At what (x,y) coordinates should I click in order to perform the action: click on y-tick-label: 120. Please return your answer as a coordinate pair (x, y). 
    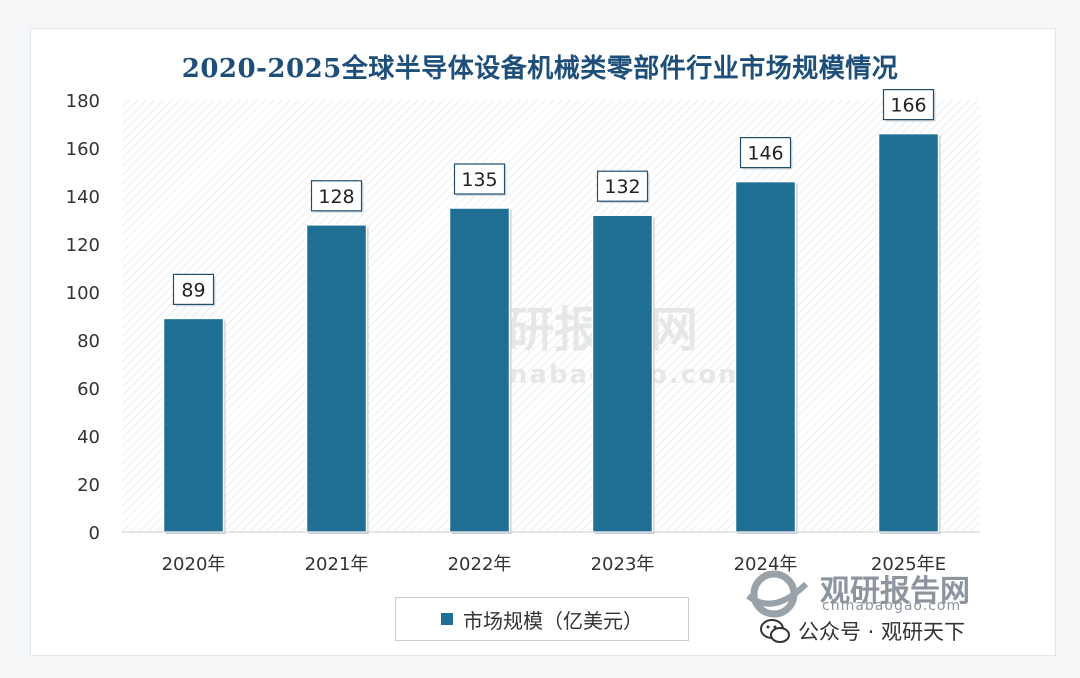
    Looking at the image, I should click on (83, 245).